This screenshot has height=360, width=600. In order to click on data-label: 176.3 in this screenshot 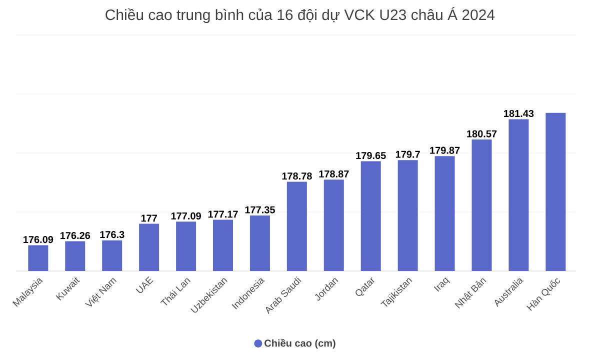, I will do `click(112, 234)`.